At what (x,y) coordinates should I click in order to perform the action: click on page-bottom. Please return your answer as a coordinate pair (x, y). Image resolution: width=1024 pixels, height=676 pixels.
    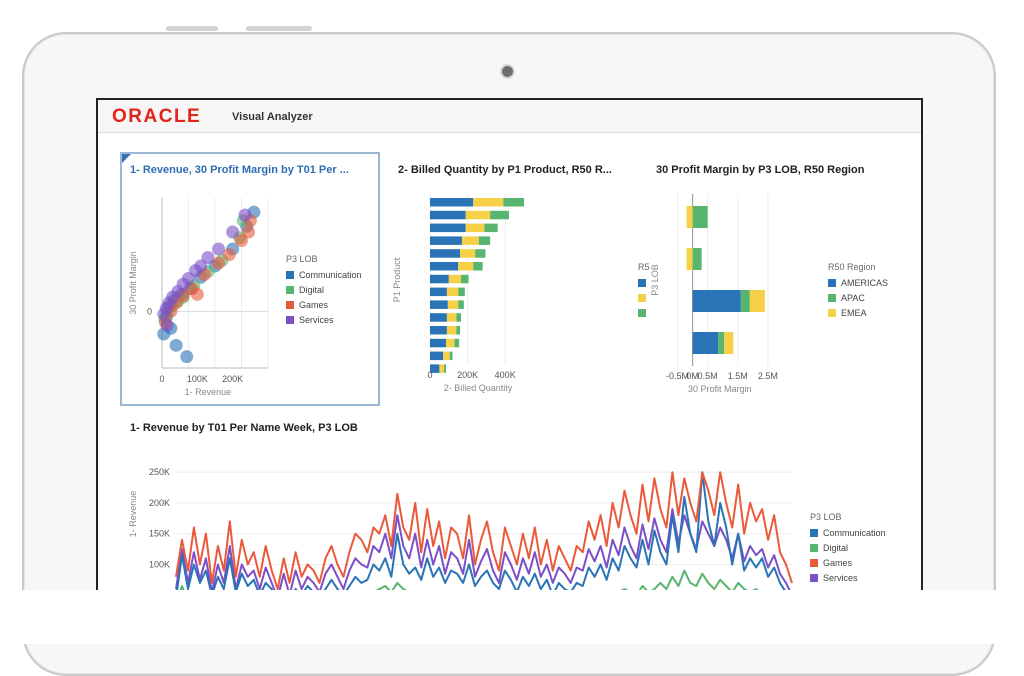
    Looking at the image, I should click on (512, 617).